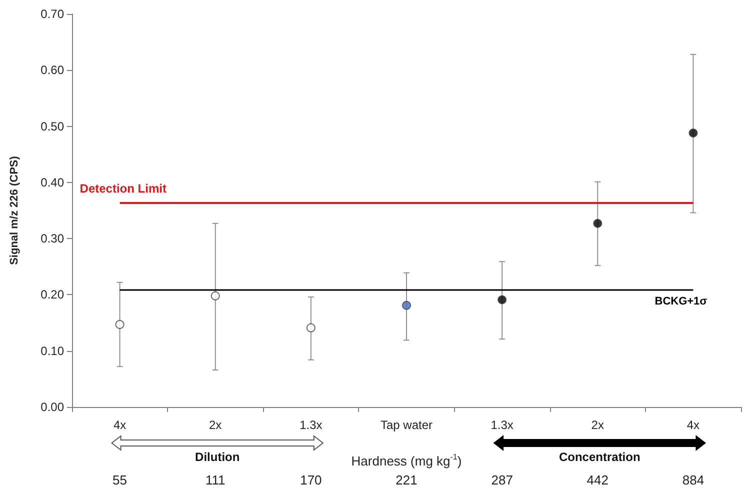  I want to click on y-tick-label: 0.30, so click(52, 239).